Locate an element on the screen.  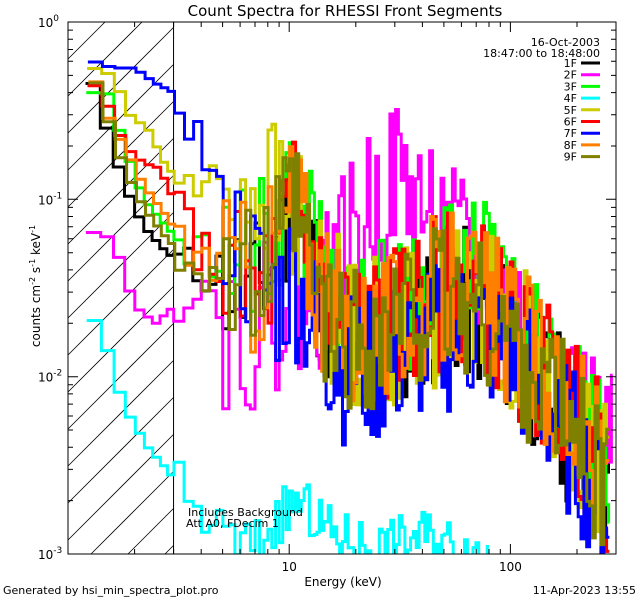
legend-label-1F: 1F is located at coordinates (570, 63).